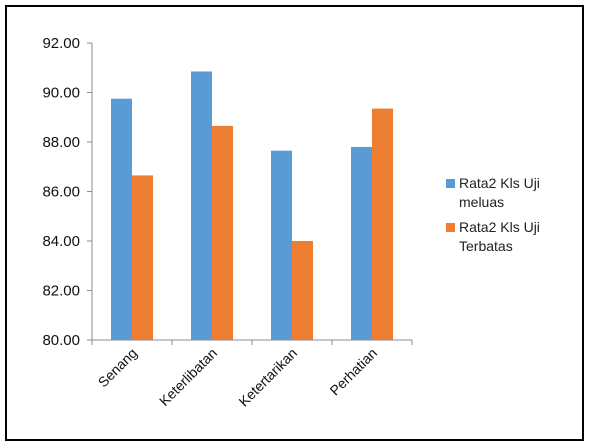 The height and width of the screenshot is (448, 592). I want to click on x-category-label: Keterlibatan, so click(188, 377).